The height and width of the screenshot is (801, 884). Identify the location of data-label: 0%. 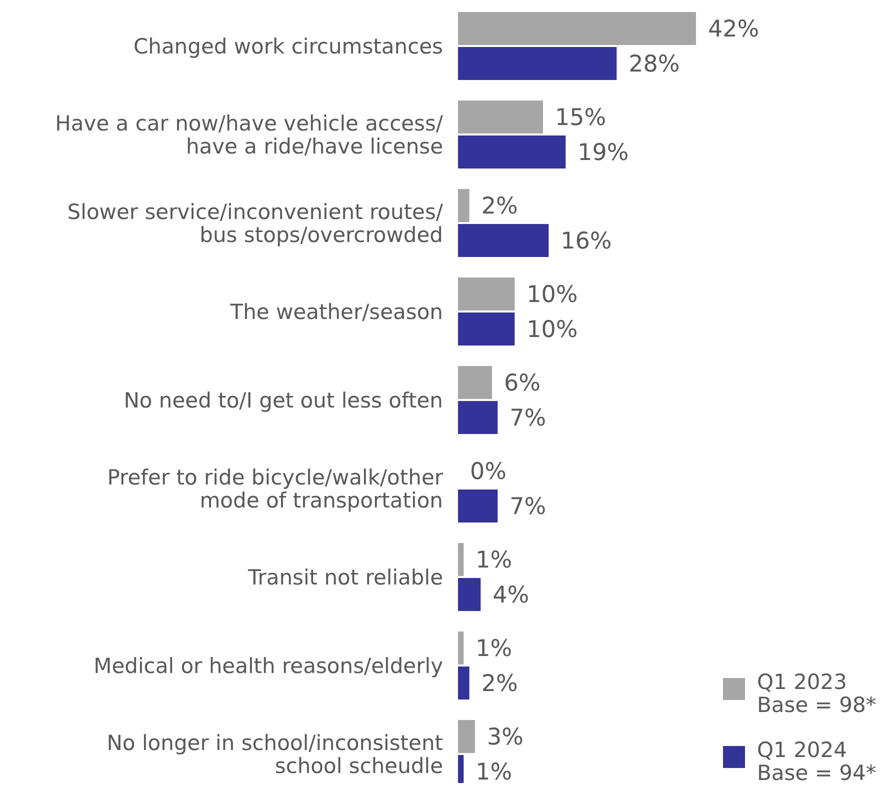
(488, 472).